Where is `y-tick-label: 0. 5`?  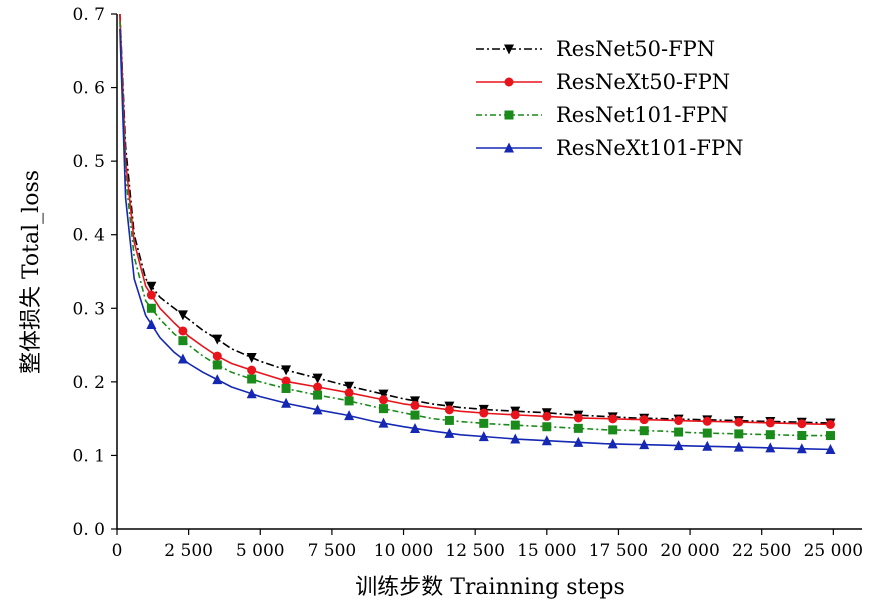 y-tick-label: 0. 5 is located at coordinates (89, 162).